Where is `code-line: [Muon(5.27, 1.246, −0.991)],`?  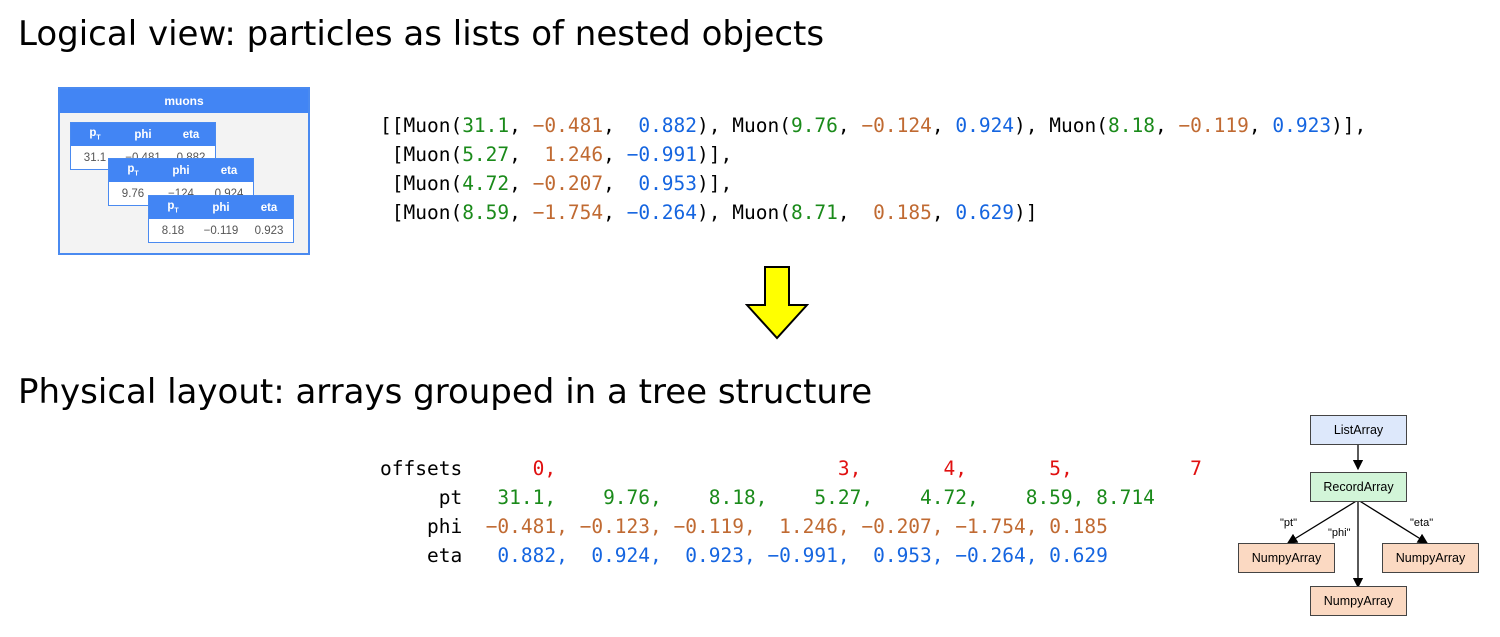 code-line: [Muon(5.27, 1.246, −0.991)], is located at coordinates (873, 154).